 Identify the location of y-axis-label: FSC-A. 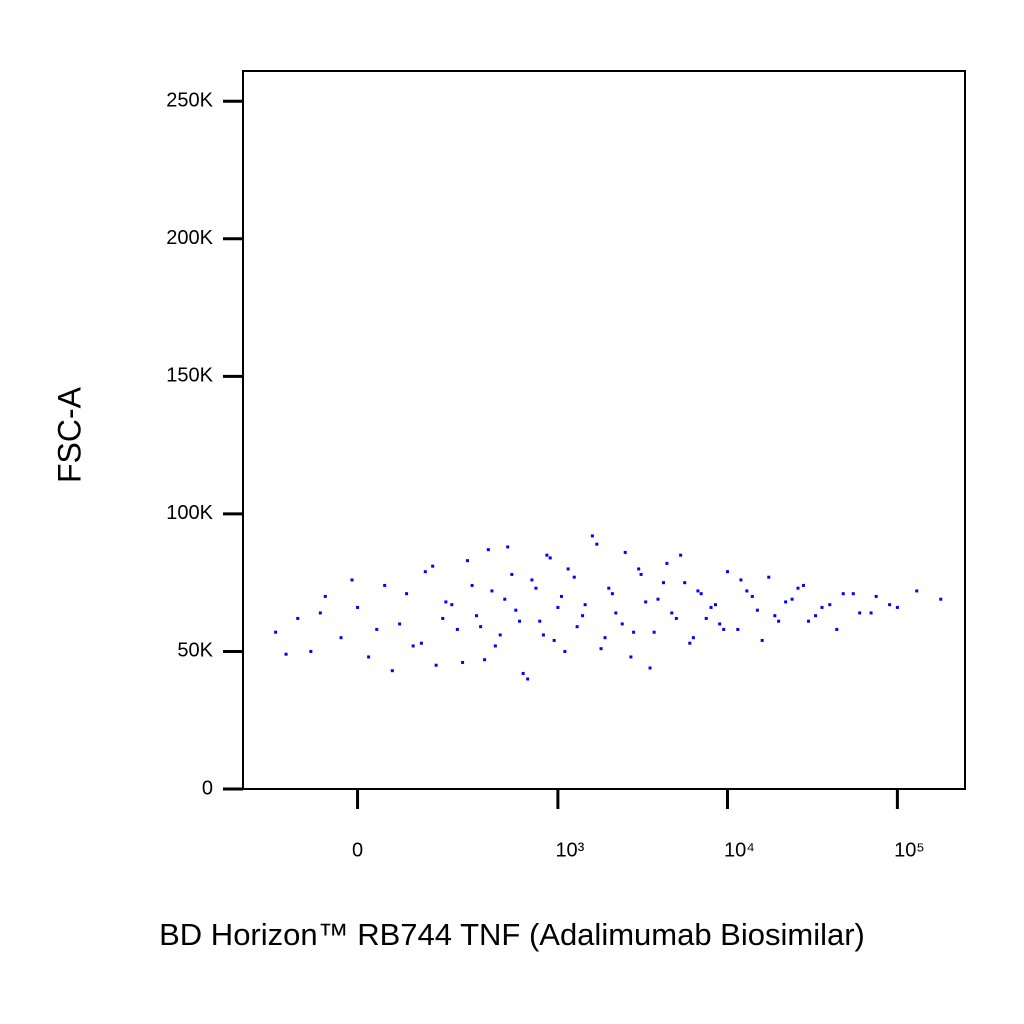
(69, 434).